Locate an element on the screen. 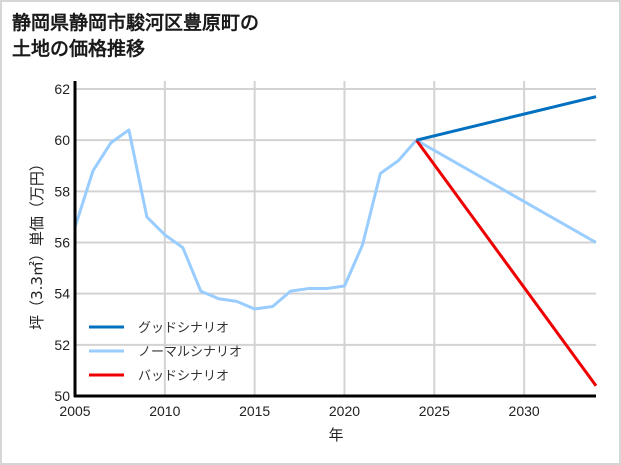  y-tick-label: 52 is located at coordinates (62, 345).